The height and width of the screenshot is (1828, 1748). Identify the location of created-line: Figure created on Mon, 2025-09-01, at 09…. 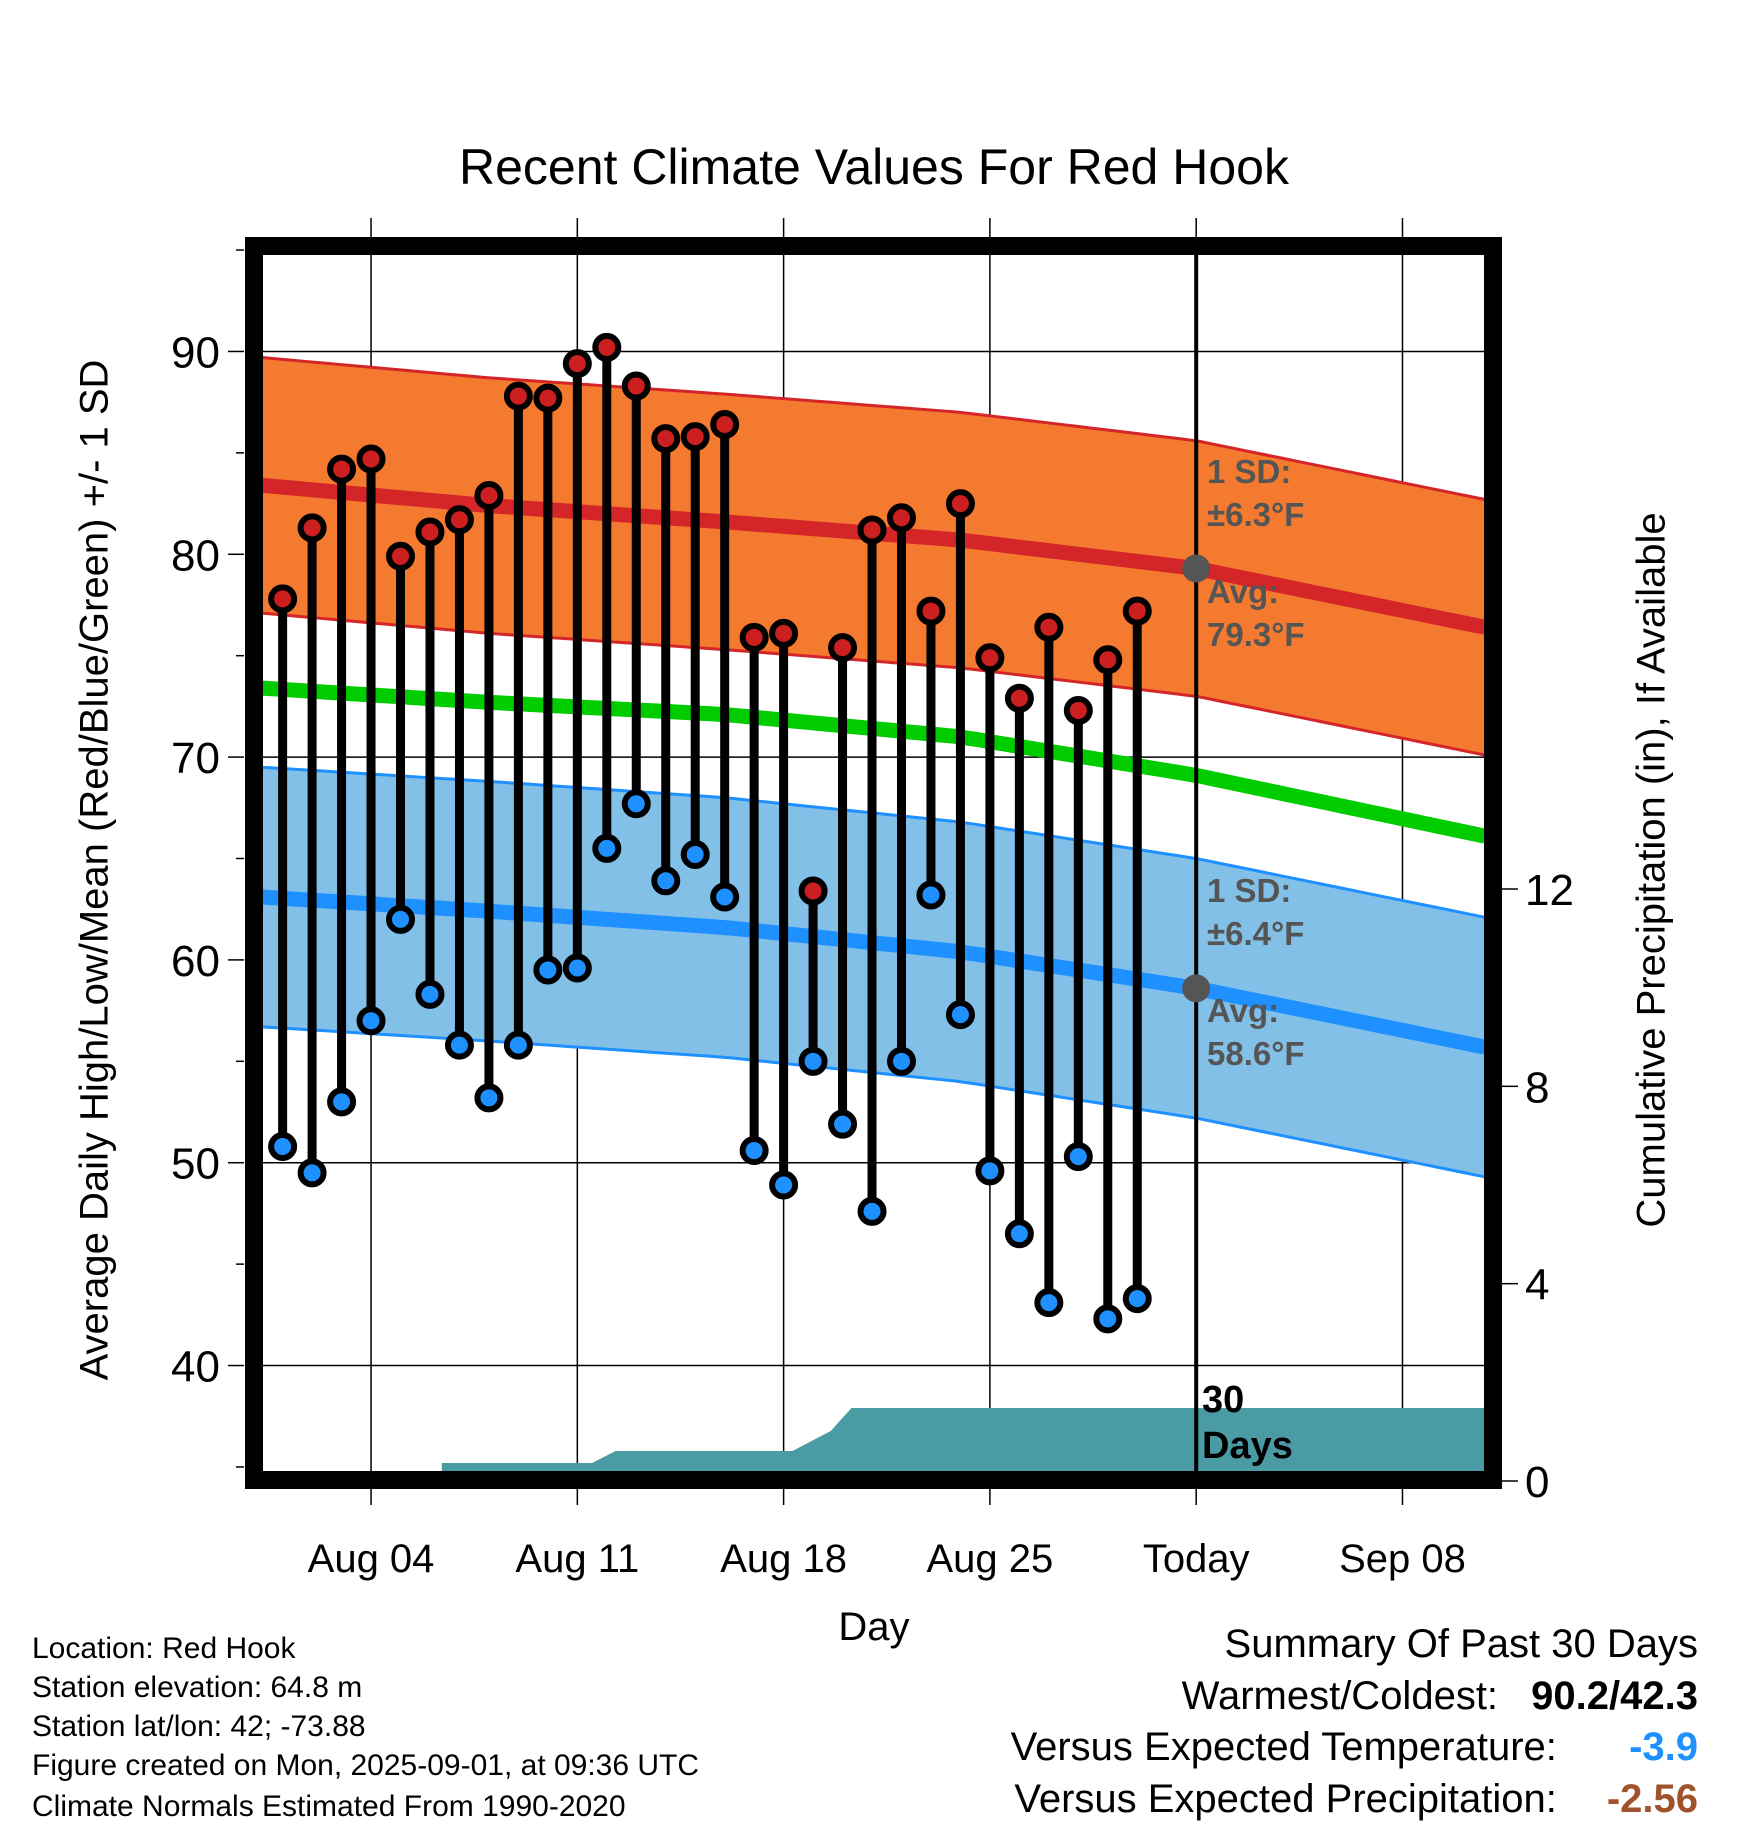
(366, 1765).